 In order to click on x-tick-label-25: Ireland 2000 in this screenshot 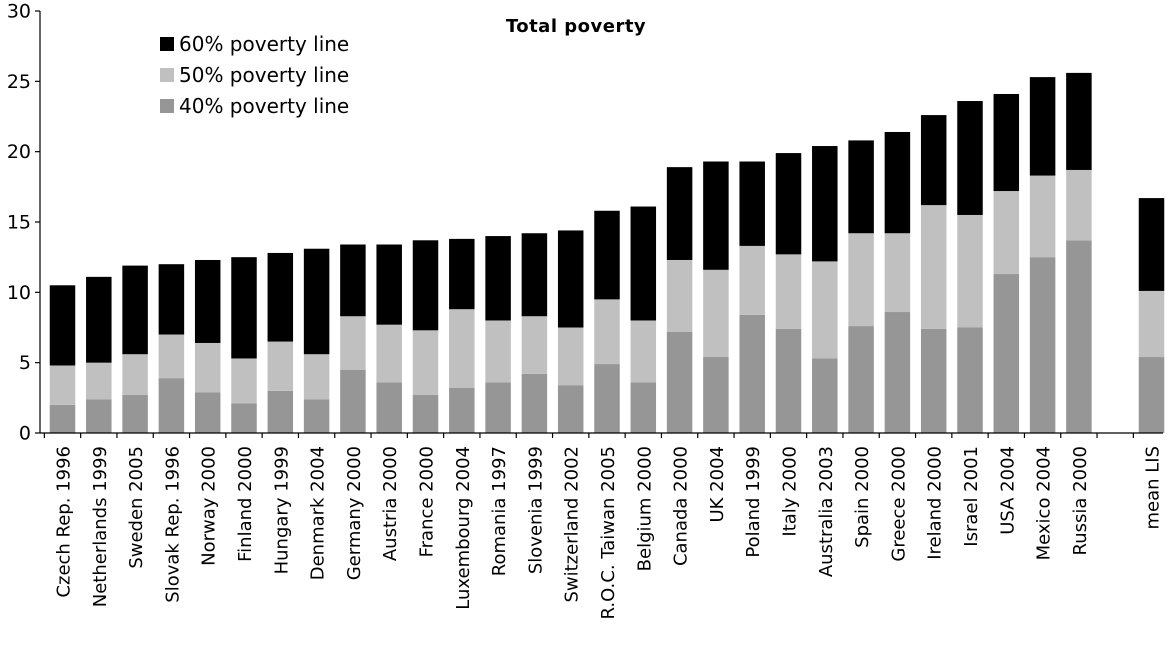, I will do `click(935, 503)`.